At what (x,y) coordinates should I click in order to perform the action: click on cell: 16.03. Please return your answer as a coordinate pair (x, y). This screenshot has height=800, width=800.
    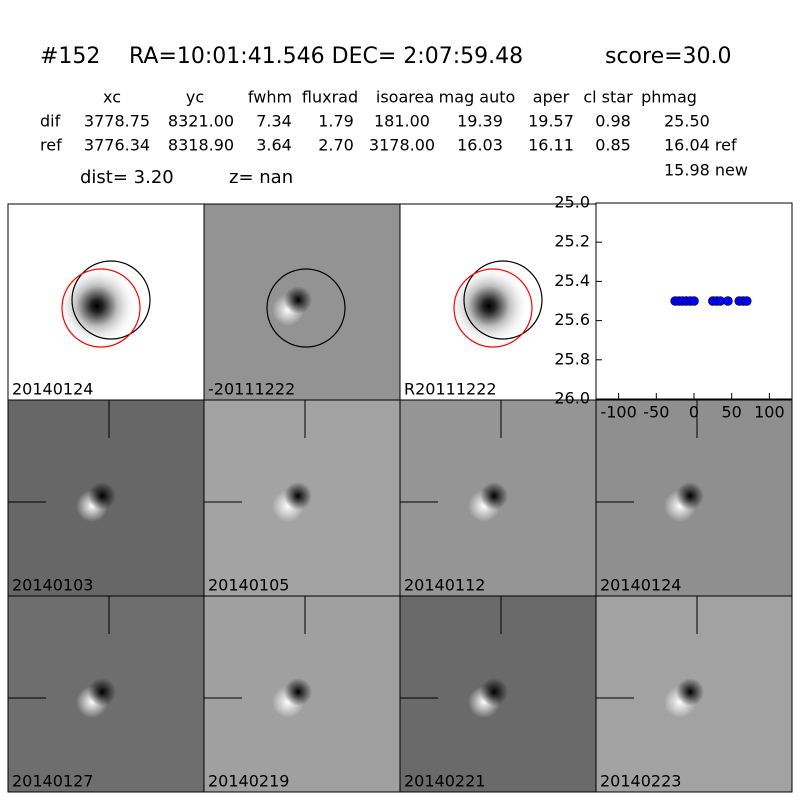
    Looking at the image, I should click on (480, 145).